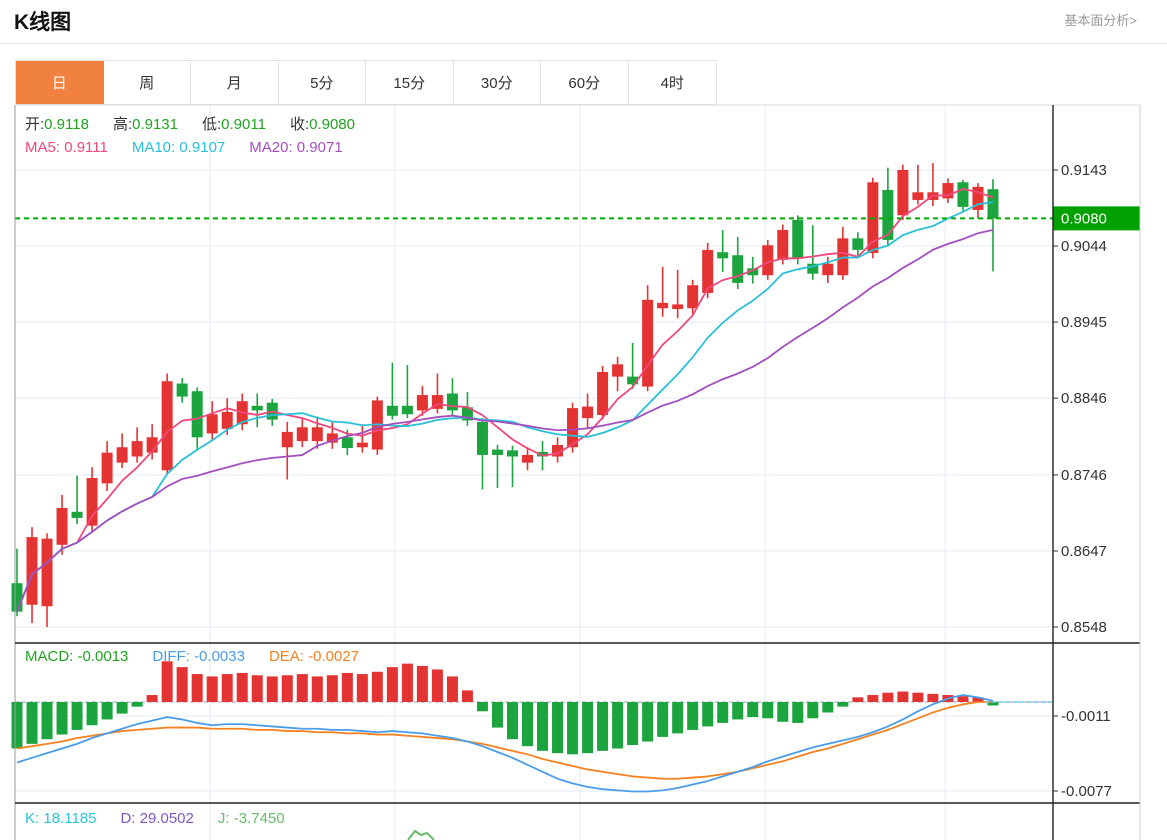 This screenshot has width=1167, height=840. What do you see at coordinates (313, 656) in the screenshot?
I see `dea-readout: DEA: -0.0027` at bounding box center [313, 656].